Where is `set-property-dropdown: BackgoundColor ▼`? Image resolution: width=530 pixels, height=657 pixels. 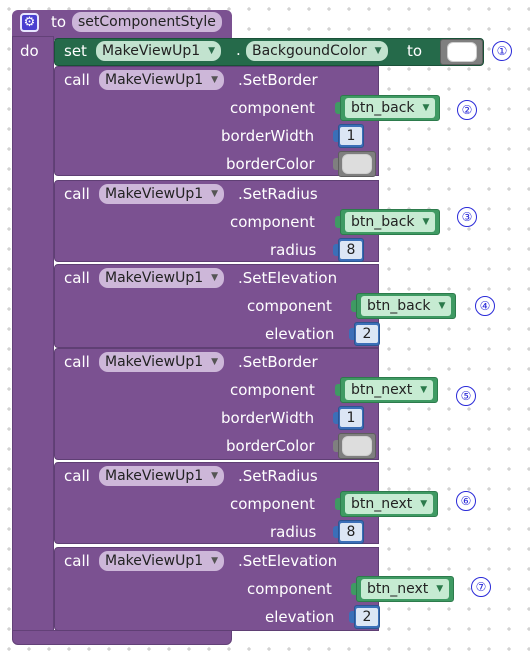 set-property-dropdown: BackgoundColor ▼ is located at coordinates (317, 51).